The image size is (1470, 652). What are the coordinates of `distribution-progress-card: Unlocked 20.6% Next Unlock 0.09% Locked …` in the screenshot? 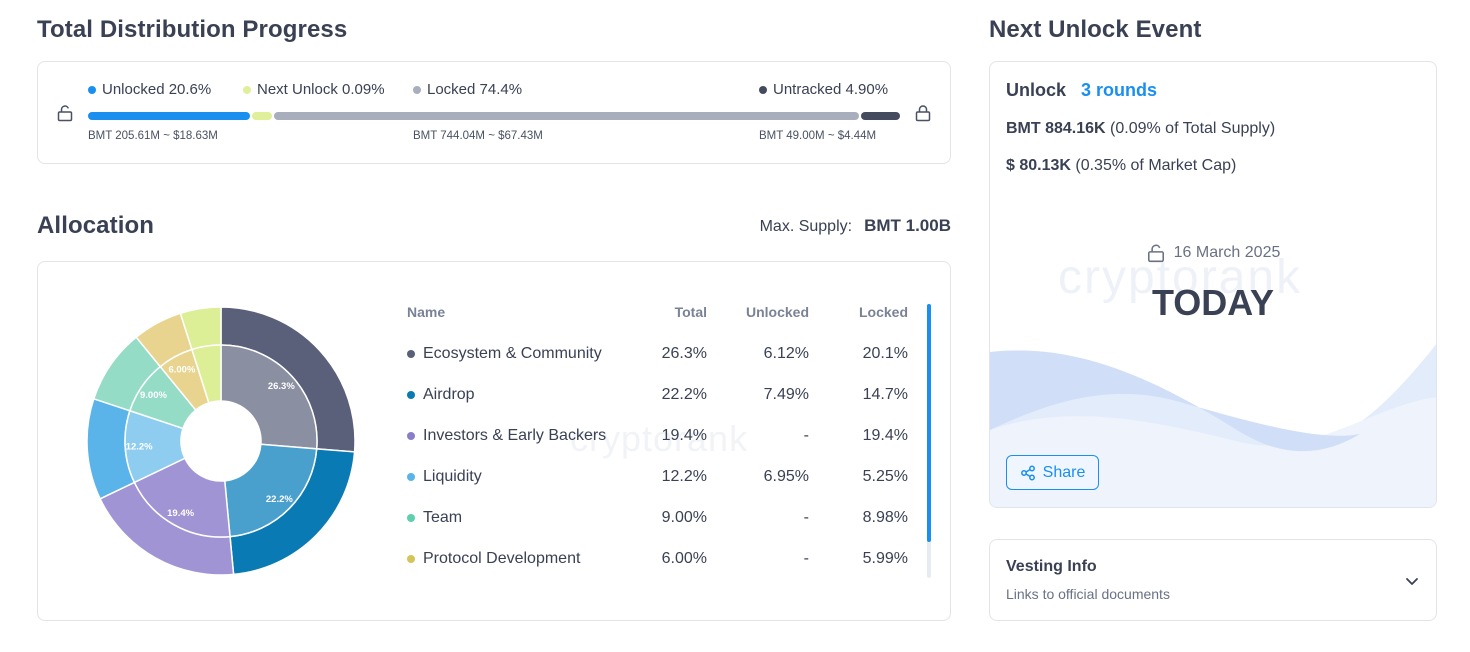 It's located at (494, 112).